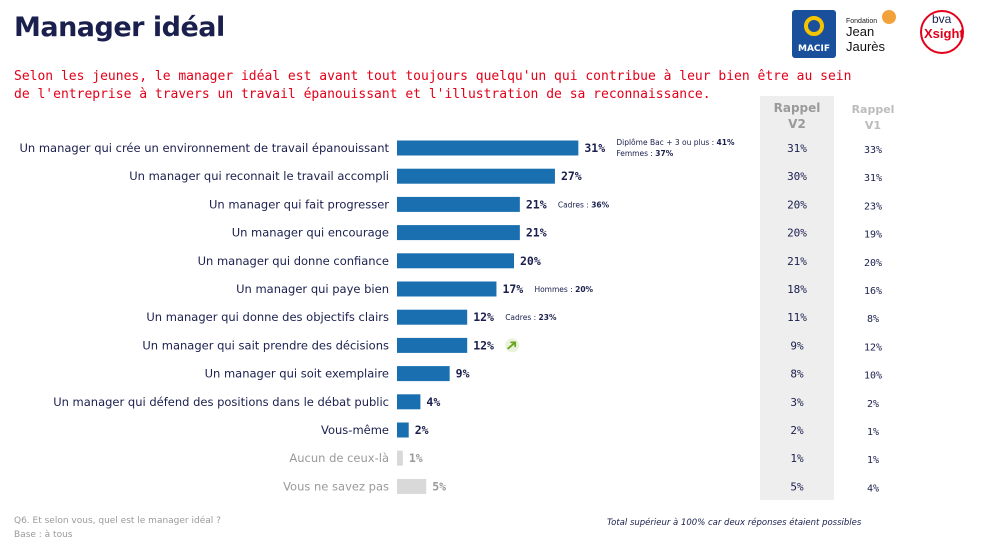 The image size is (990, 544). Describe the element at coordinates (889, 17) in the screenshot. I see `jaures-dot-icon` at that location.